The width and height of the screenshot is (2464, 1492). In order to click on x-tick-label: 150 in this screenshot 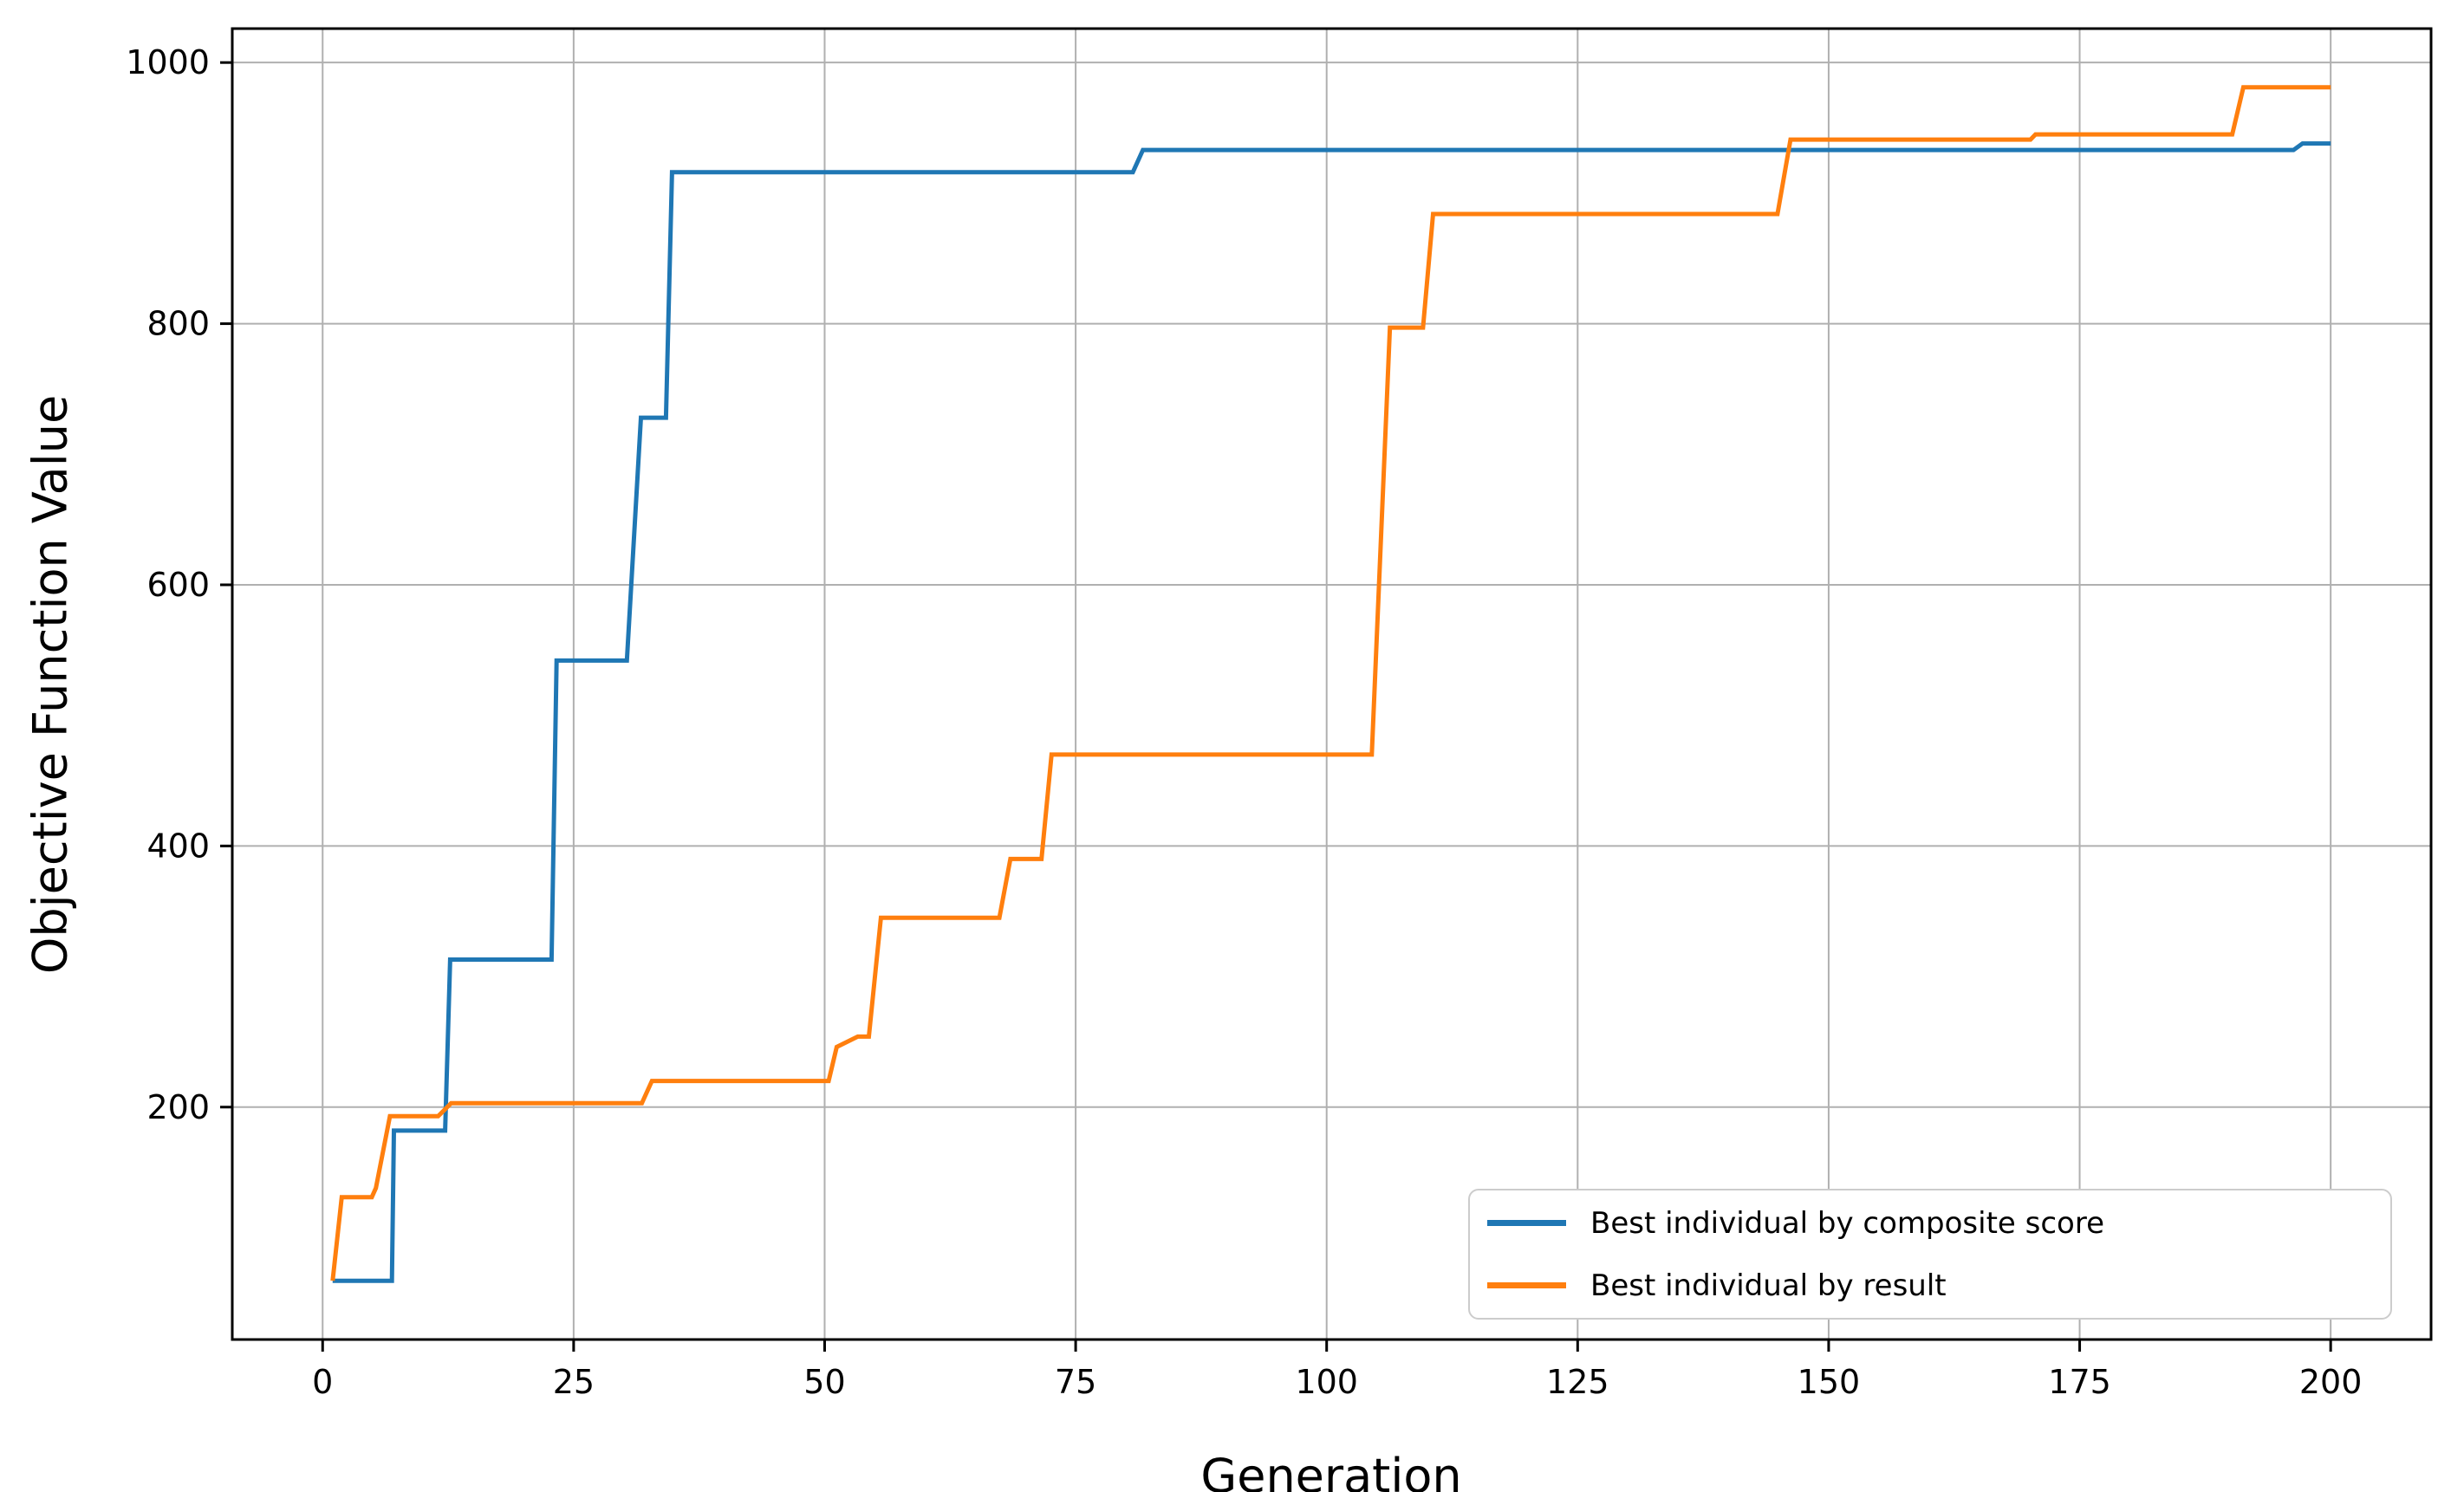, I will do `click(1830, 1382)`.